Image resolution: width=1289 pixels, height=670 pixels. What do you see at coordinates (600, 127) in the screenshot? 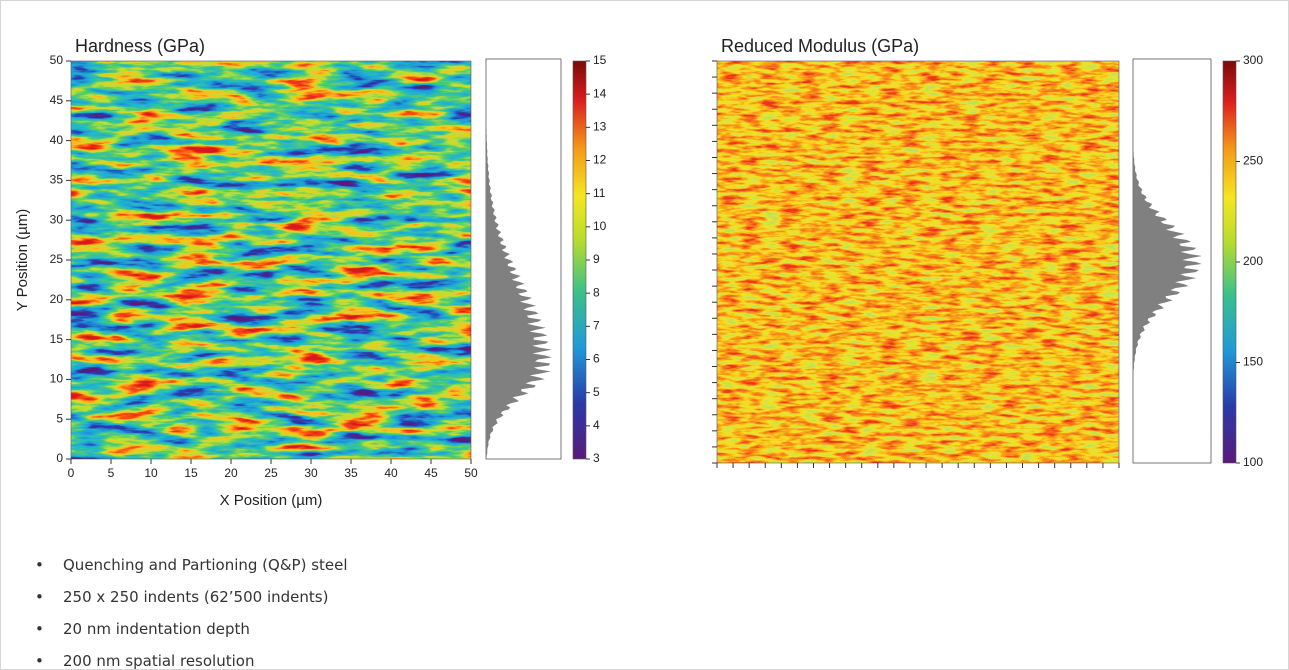
I see `colorbar-tick-label: 13` at bounding box center [600, 127].